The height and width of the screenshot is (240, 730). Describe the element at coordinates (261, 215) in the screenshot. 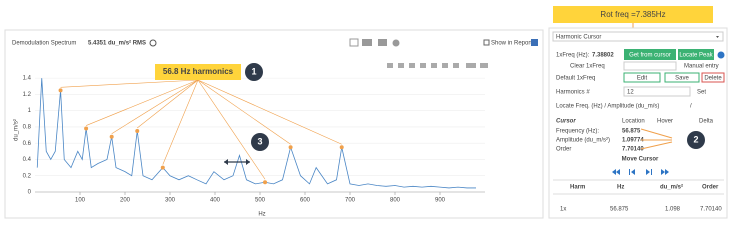

I see `x-axis-label: Hz` at that location.